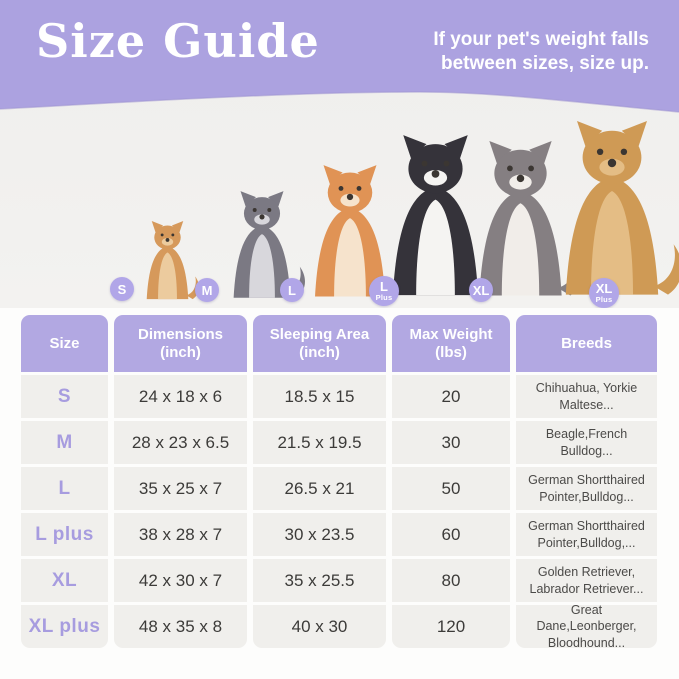  I want to click on cell-dimensions-s: 24 x 18 x 6, so click(180, 396).